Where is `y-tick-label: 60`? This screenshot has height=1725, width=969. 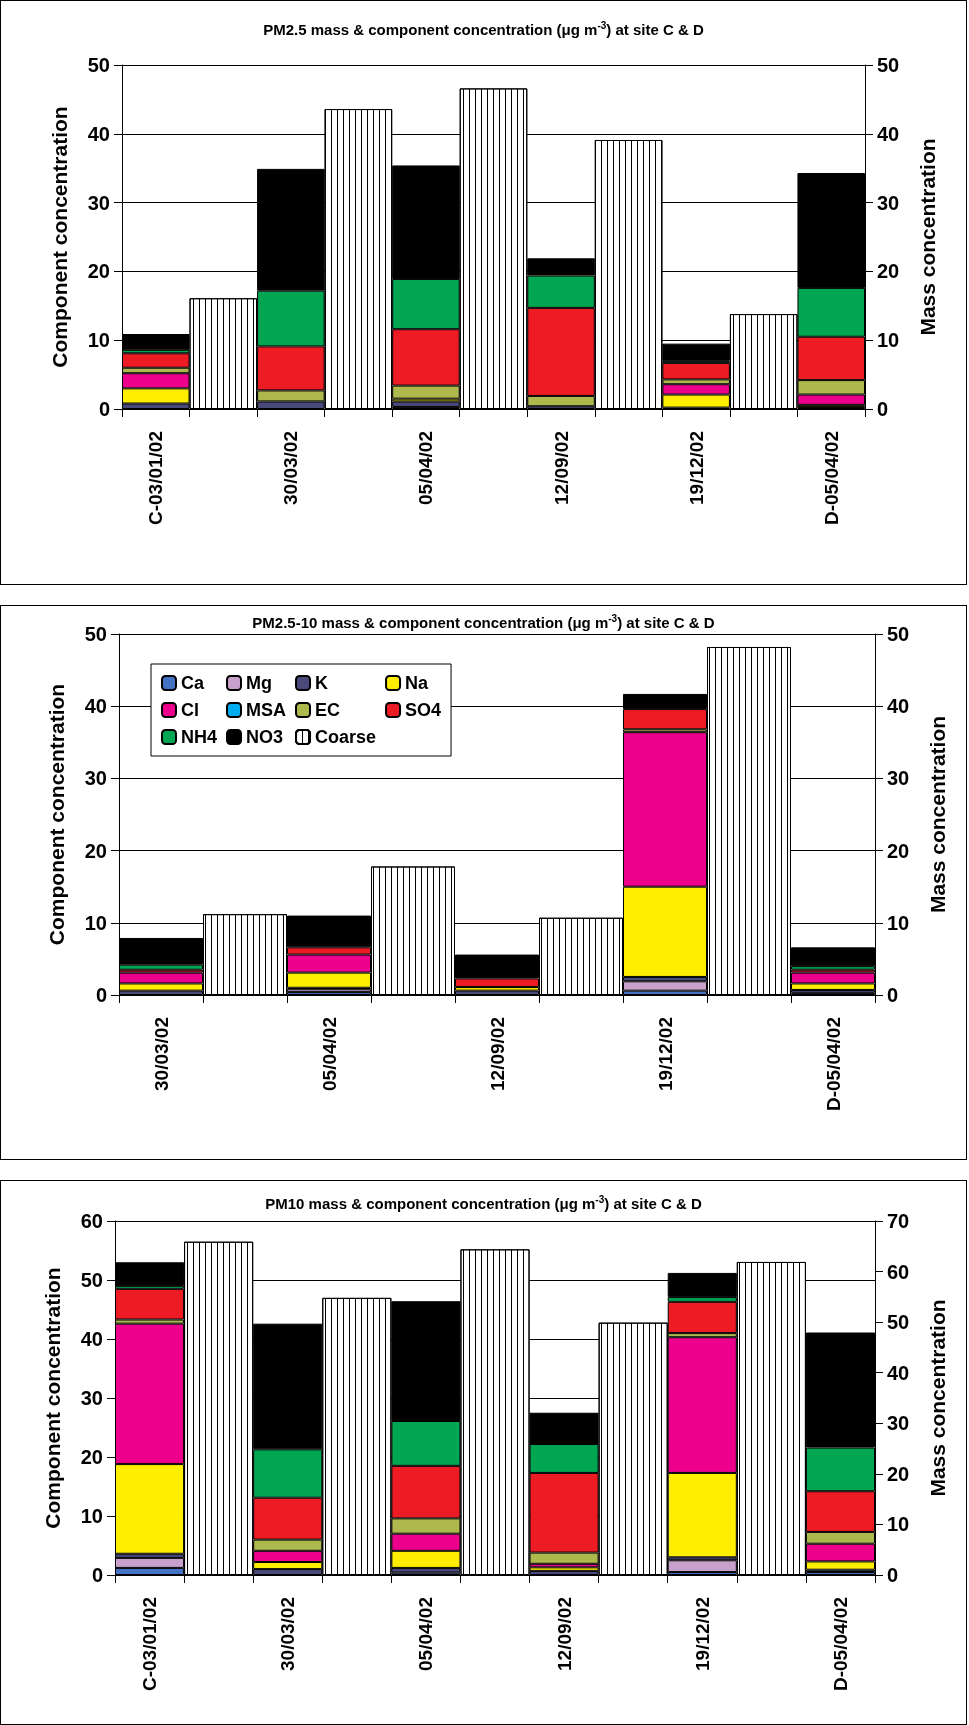 y-tick-label: 60 is located at coordinates (91, 1221).